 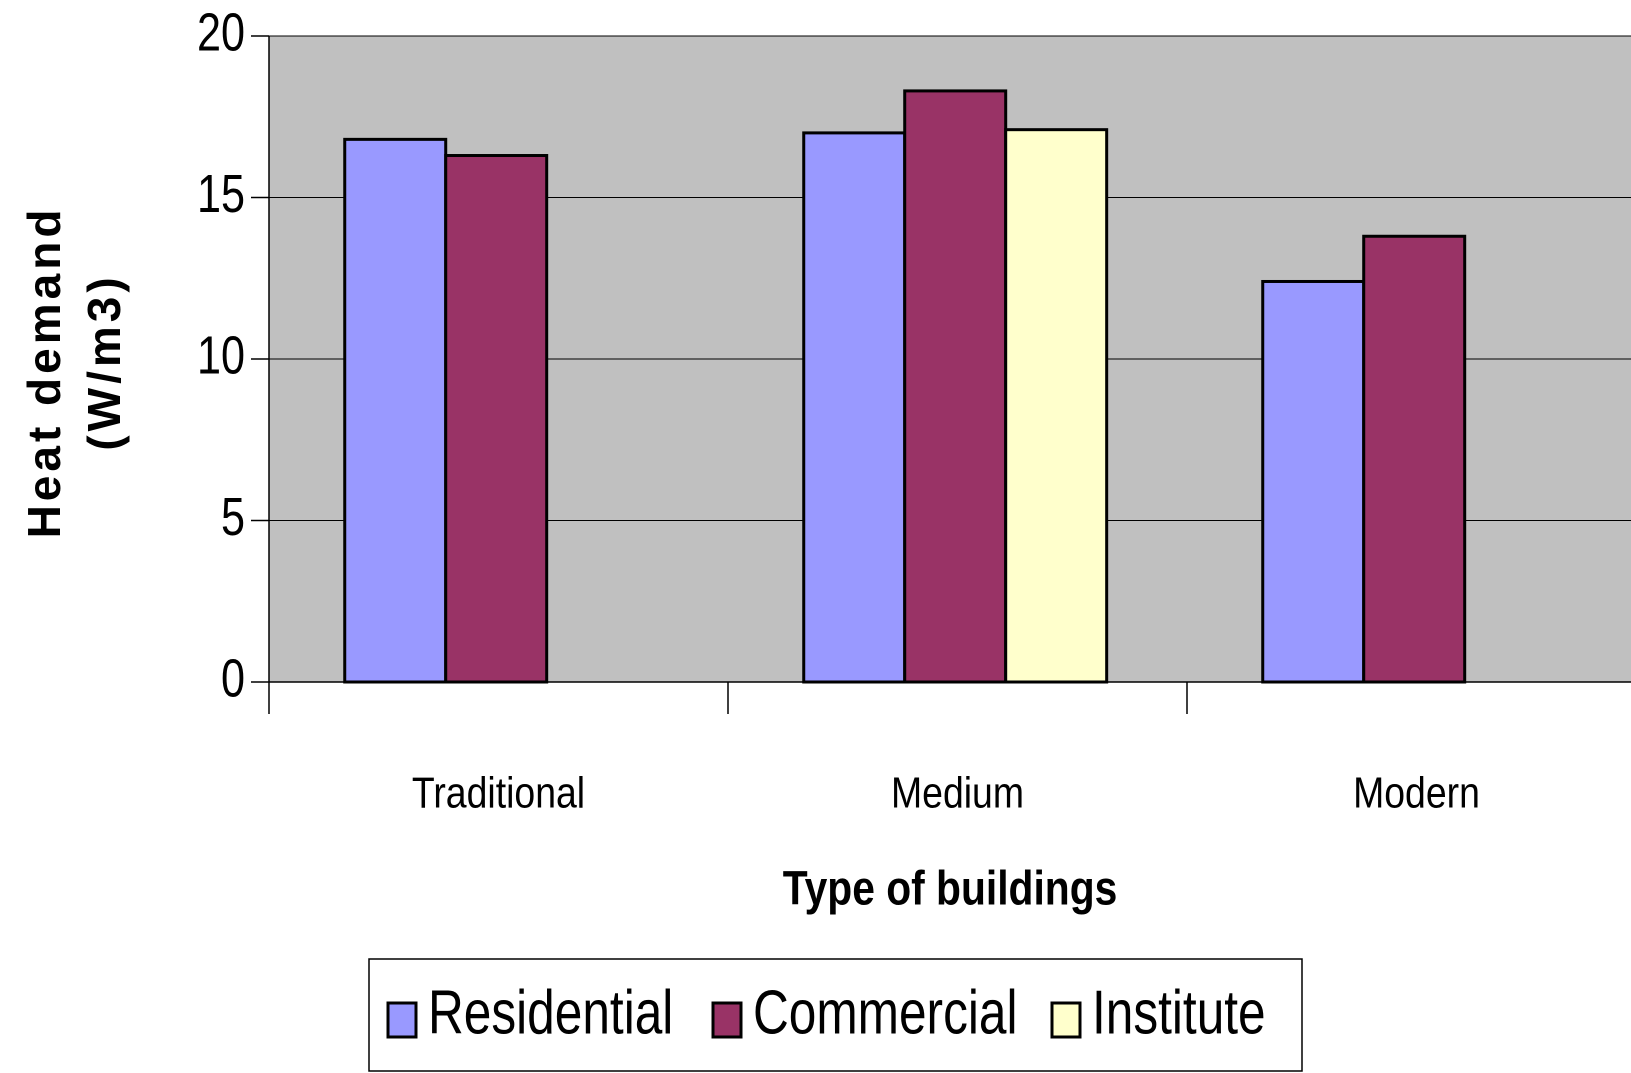 I want to click on y-axis-title: Heat demand, so click(x=44, y=372).